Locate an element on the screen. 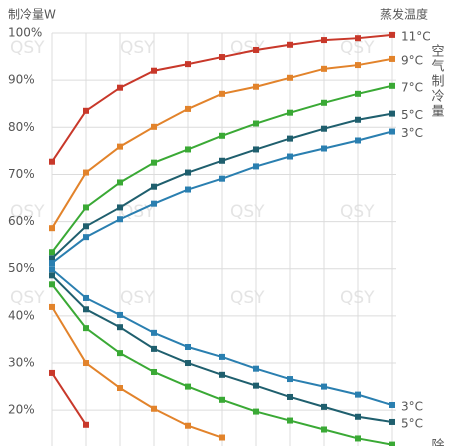  chart-title: 制冷量W is located at coordinates (32, 15).